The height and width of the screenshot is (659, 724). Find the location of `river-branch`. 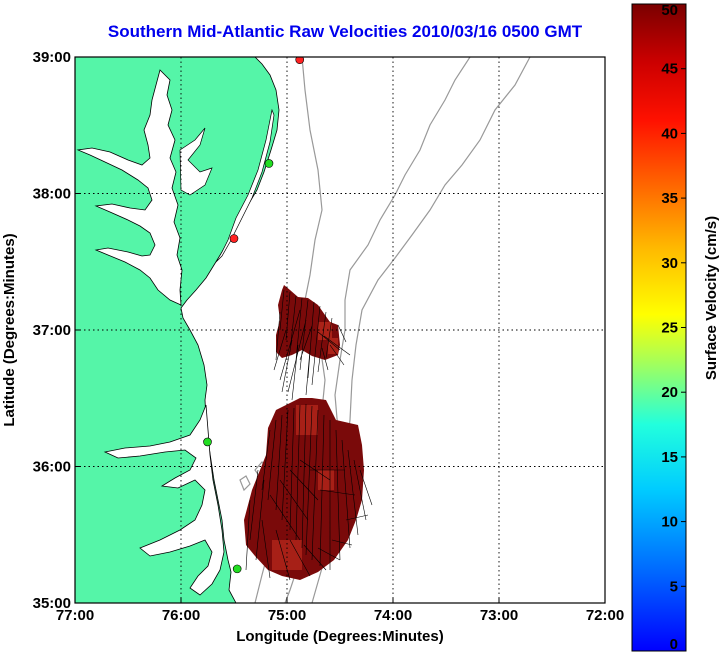

river-branch is located at coordinates (196, 161).